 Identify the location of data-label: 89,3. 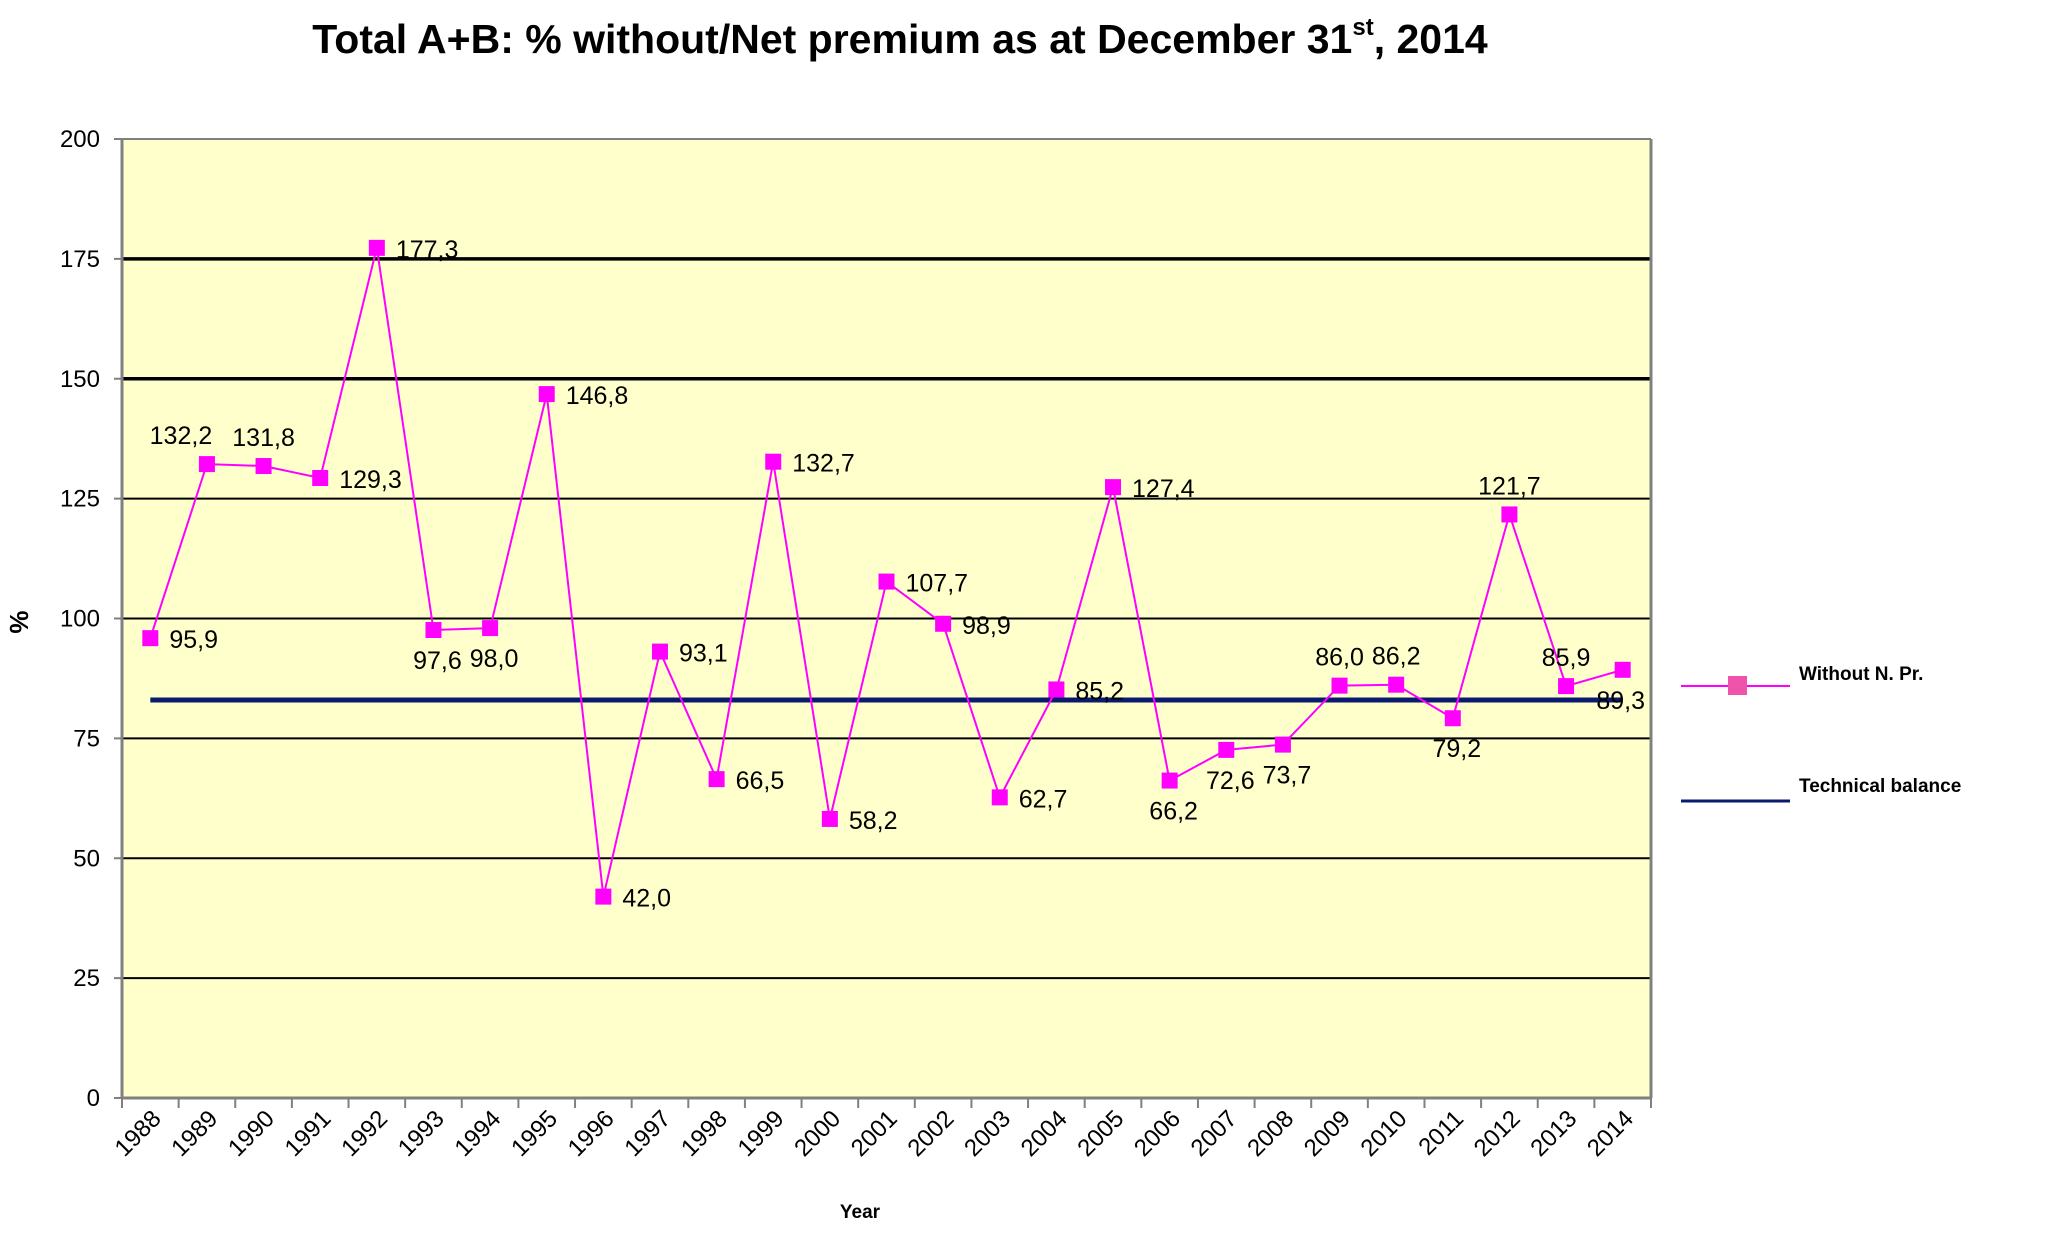
(1620, 701).